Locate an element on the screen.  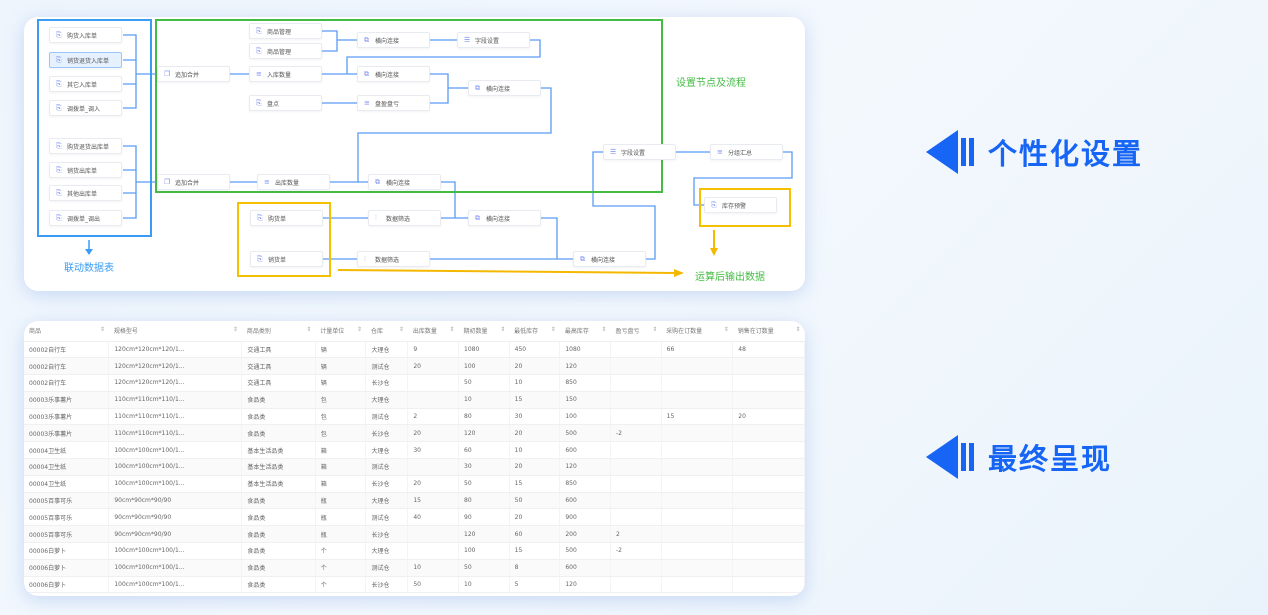
flow-node: ≡ 盘盈盘亏 is located at coordinates (393, 103).